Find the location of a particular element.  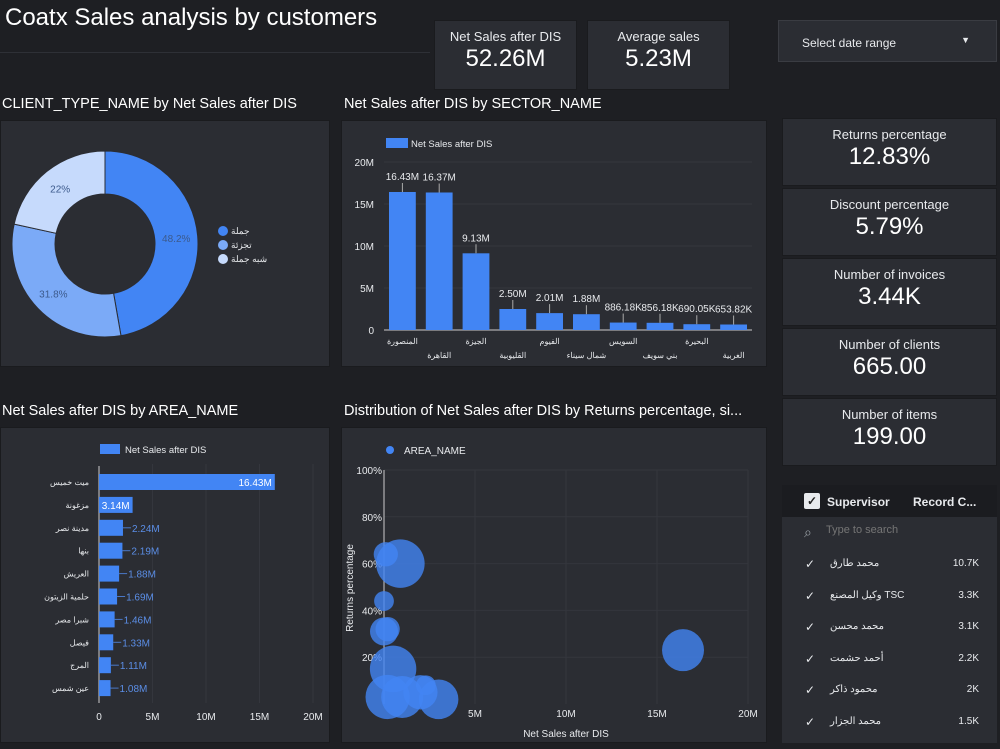

page-title: Coatx Sales analysis by customers is located at coordinates (191, 17).